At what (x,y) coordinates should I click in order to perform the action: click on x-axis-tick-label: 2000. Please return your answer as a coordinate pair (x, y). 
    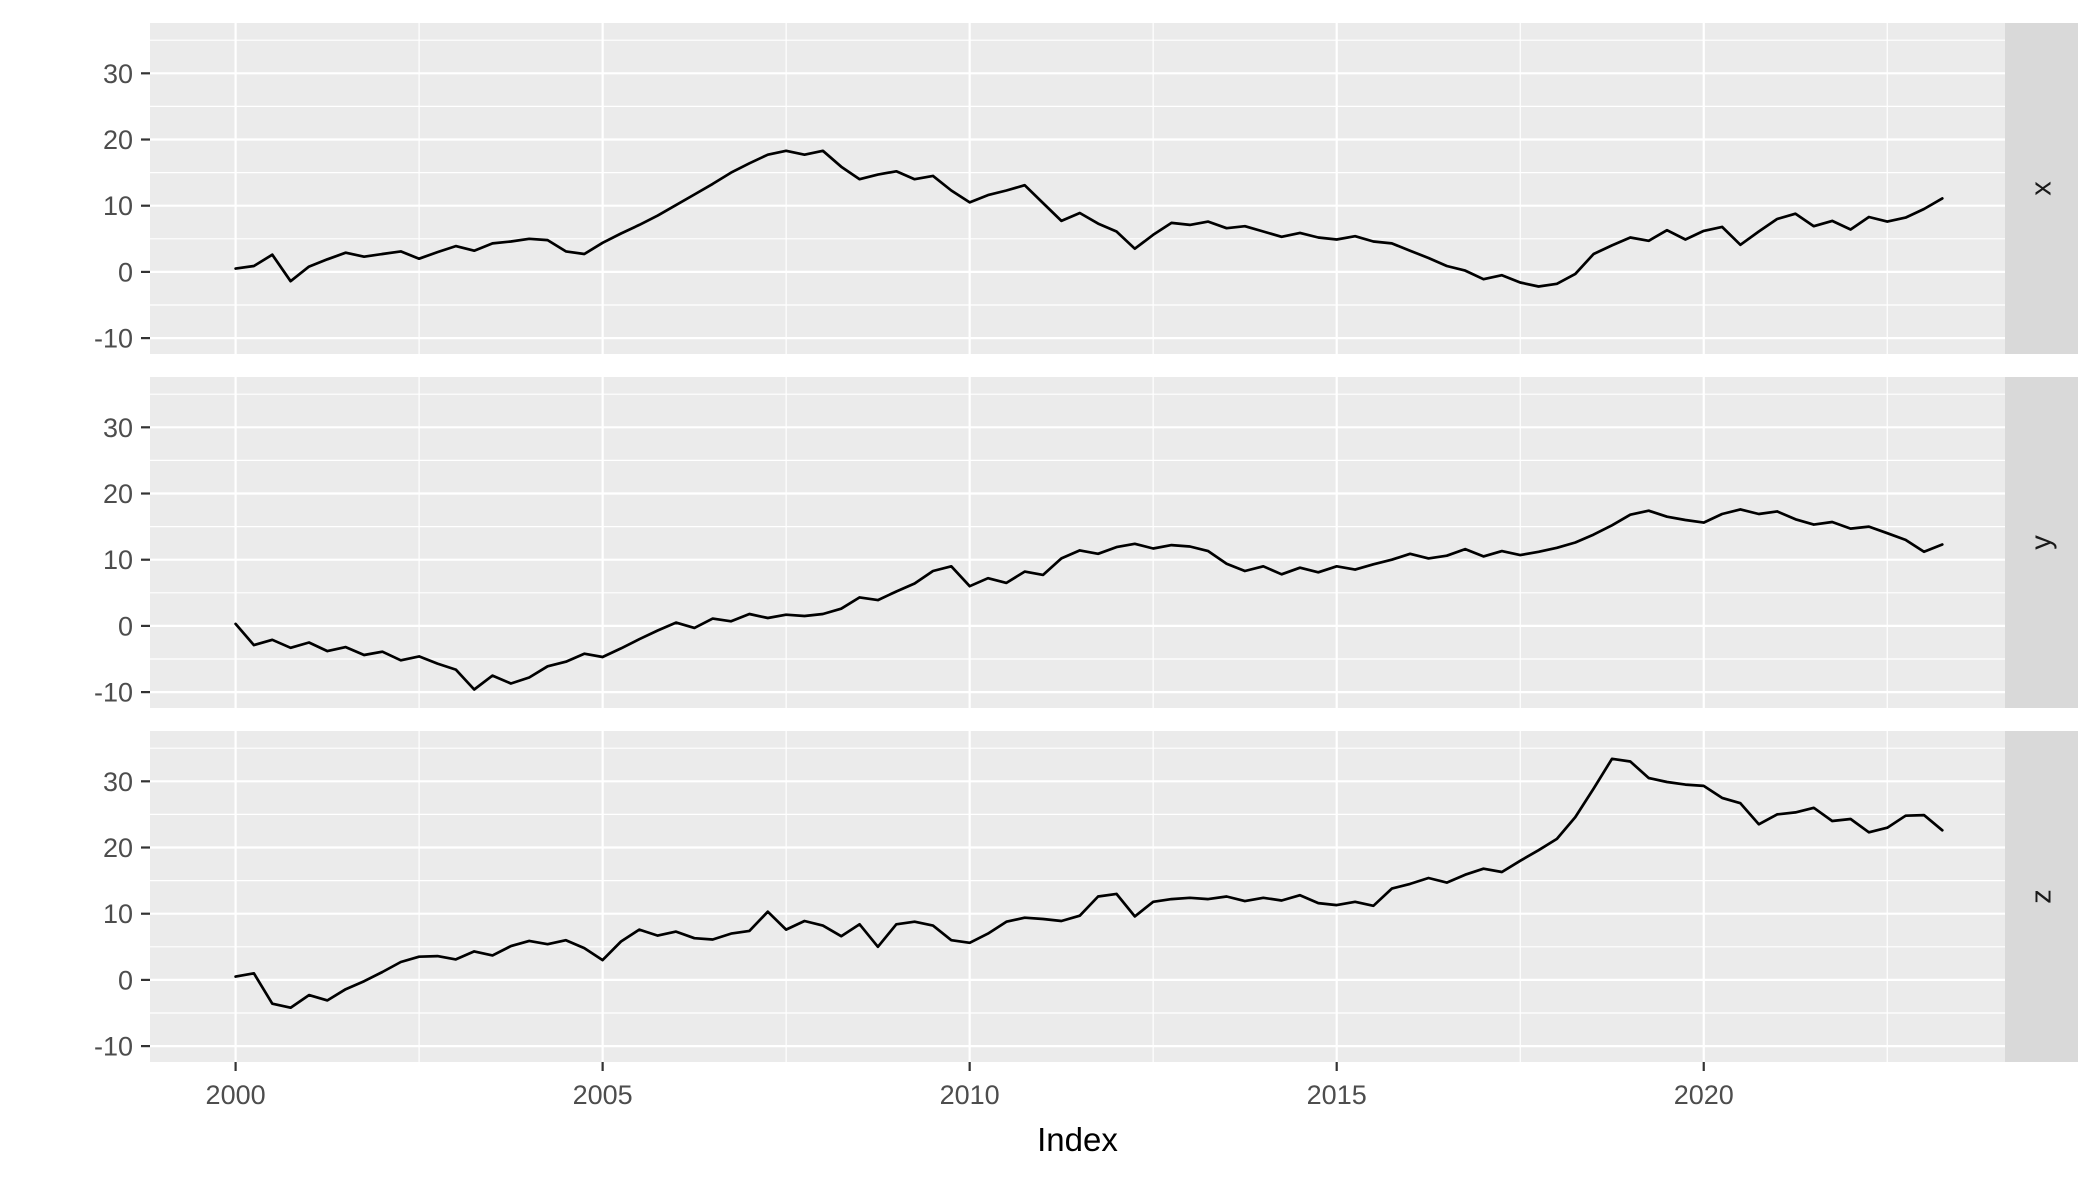
    Looking at the image, I should click on (236, 1095).